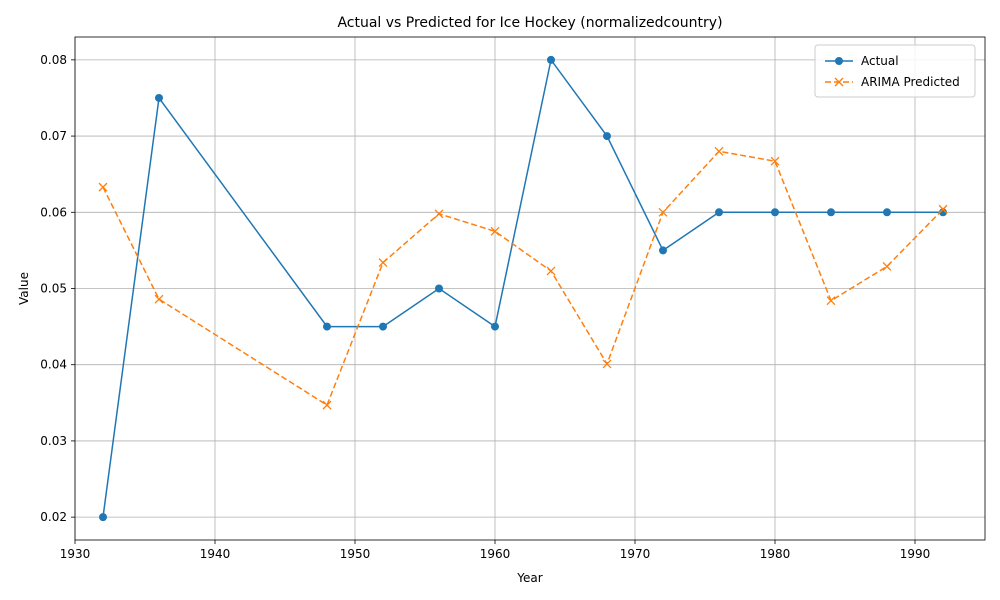 Image resolution: width=1000 pixels, height=600 pixels. I want to click on legend-box, so click(895, 71).